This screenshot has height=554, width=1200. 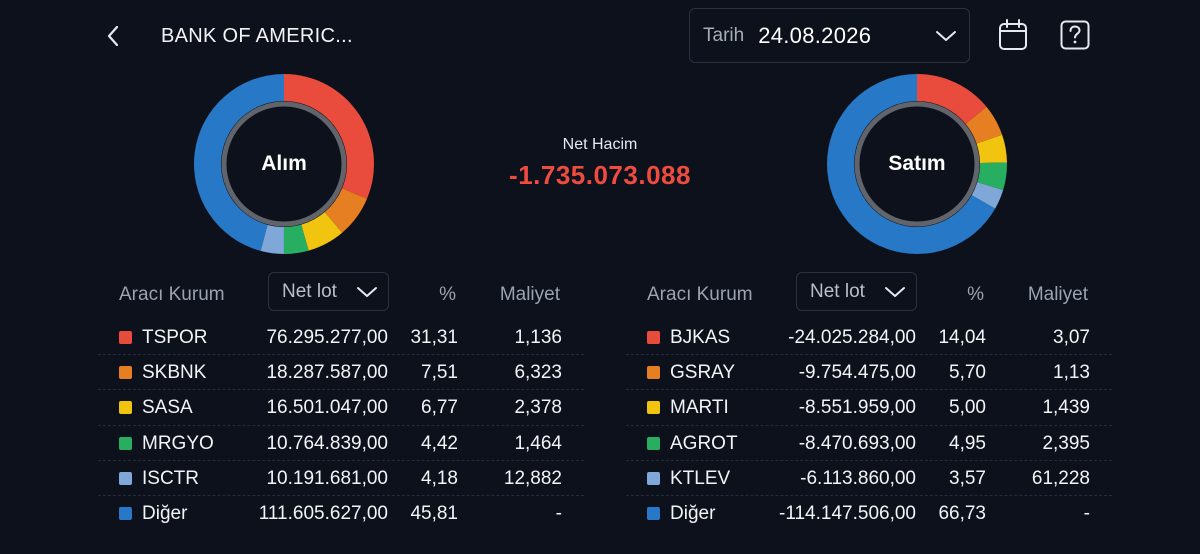 I want to click on percent-value: 14,04, so click(x=962, y=337).